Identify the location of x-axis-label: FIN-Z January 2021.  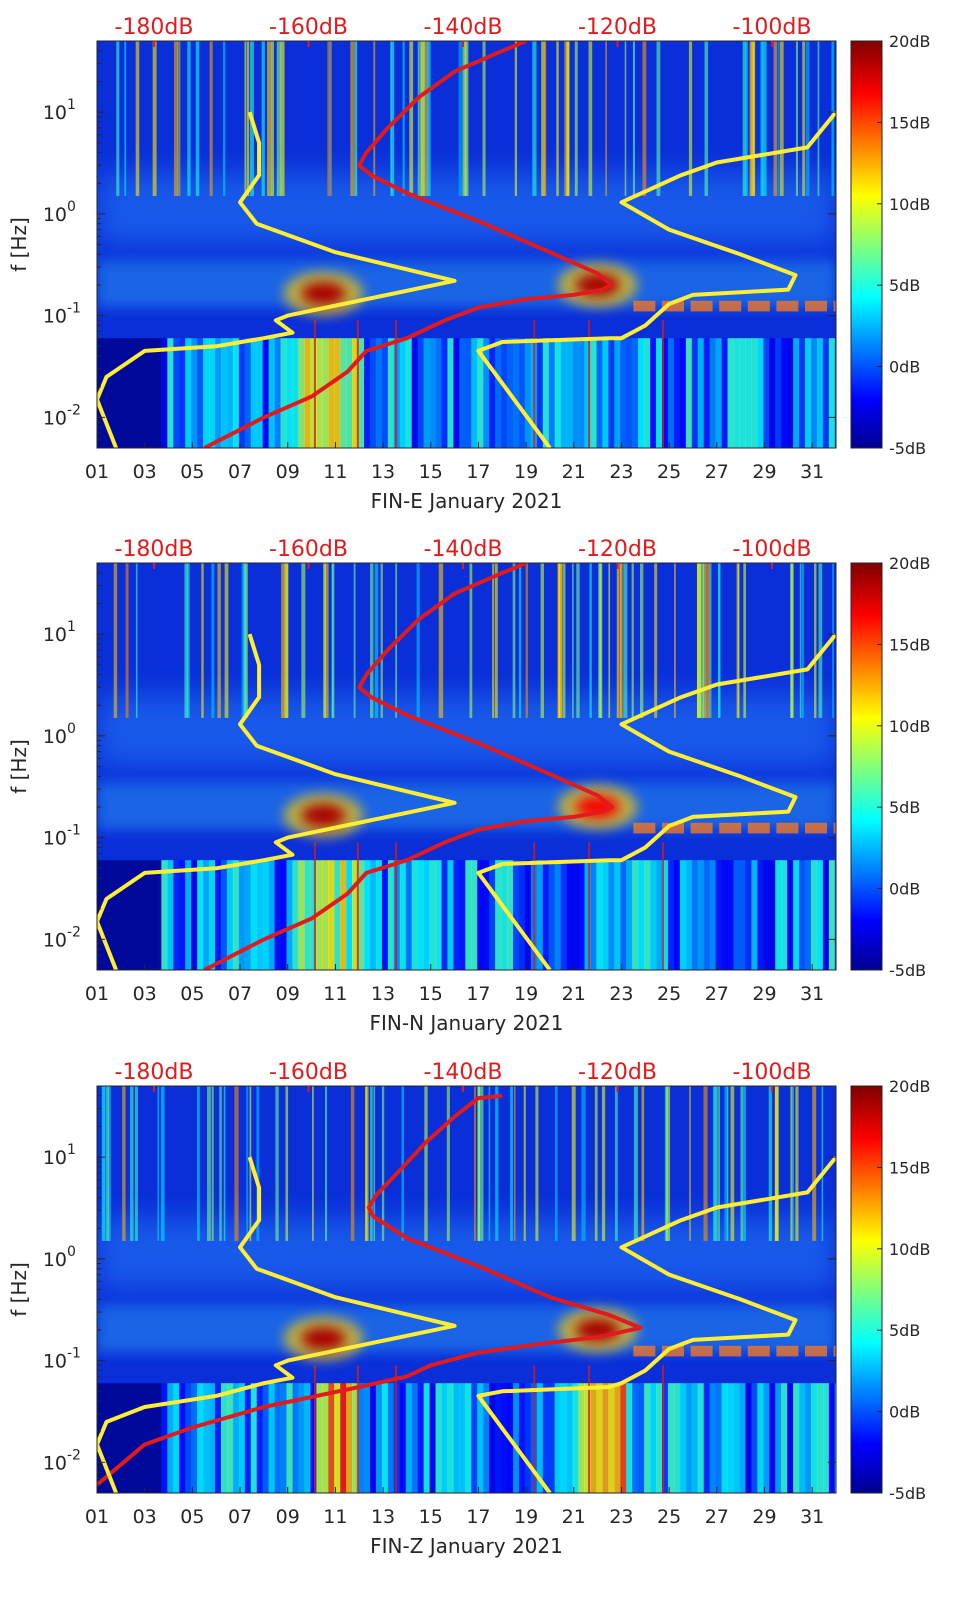
(466, 1546).